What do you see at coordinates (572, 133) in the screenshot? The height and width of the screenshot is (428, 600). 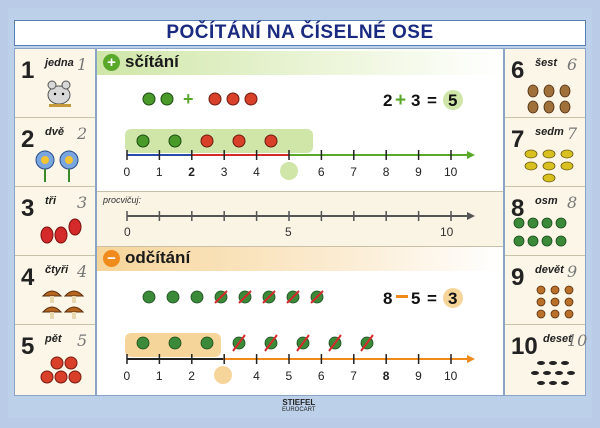 I see `handwritten-digit: 7` at bounding box center [572, 133].